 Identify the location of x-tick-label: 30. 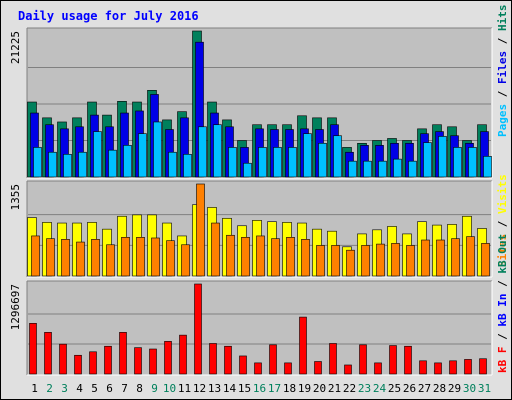
(469, 388).